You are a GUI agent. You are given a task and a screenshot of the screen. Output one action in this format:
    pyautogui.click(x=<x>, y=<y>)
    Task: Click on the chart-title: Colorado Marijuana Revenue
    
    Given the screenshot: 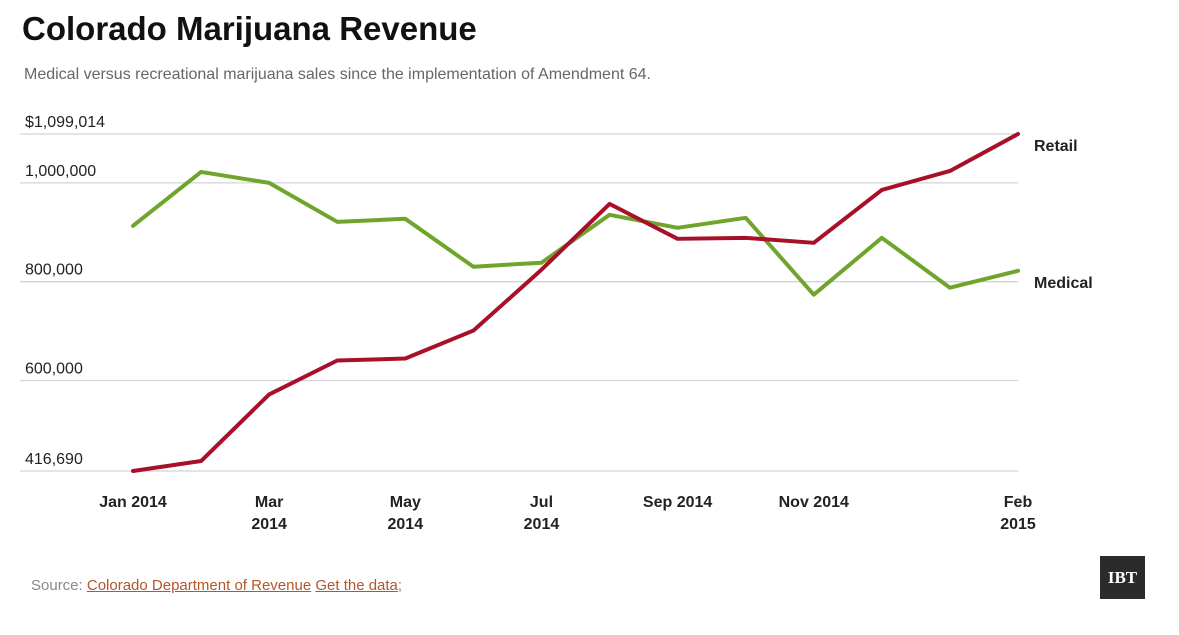 What is the action you would take?
    pyautogui.click(x=249, y=28)
    